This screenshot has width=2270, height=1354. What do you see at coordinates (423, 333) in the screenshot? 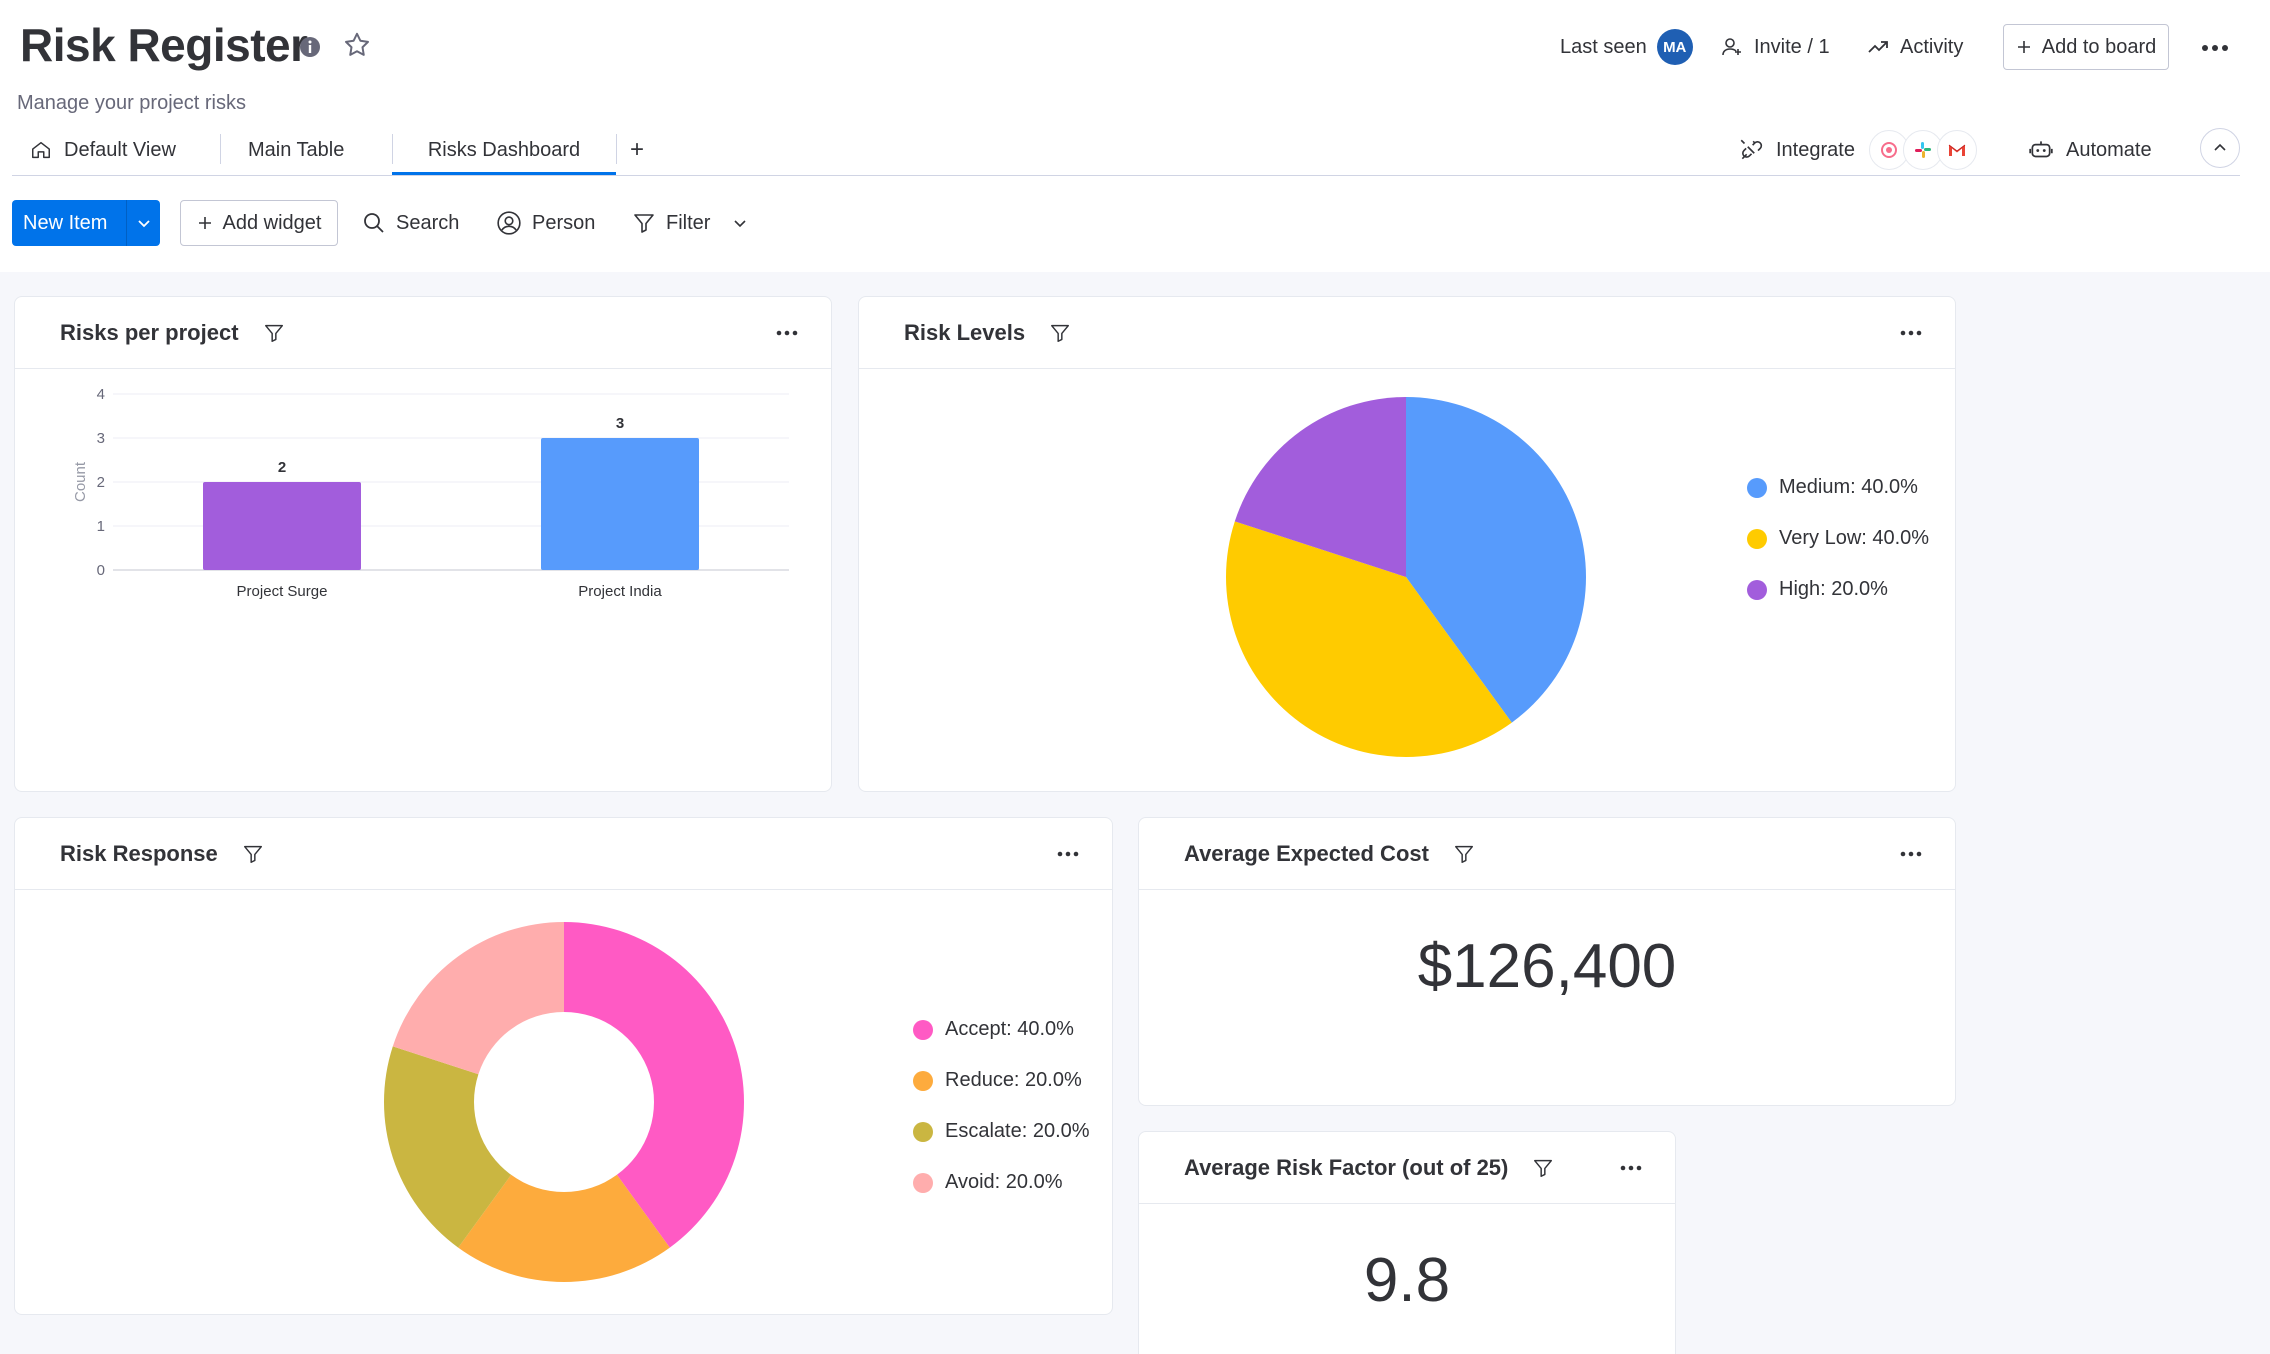
I see `widget-header: Risks per project` at bounding box center [423, 333].